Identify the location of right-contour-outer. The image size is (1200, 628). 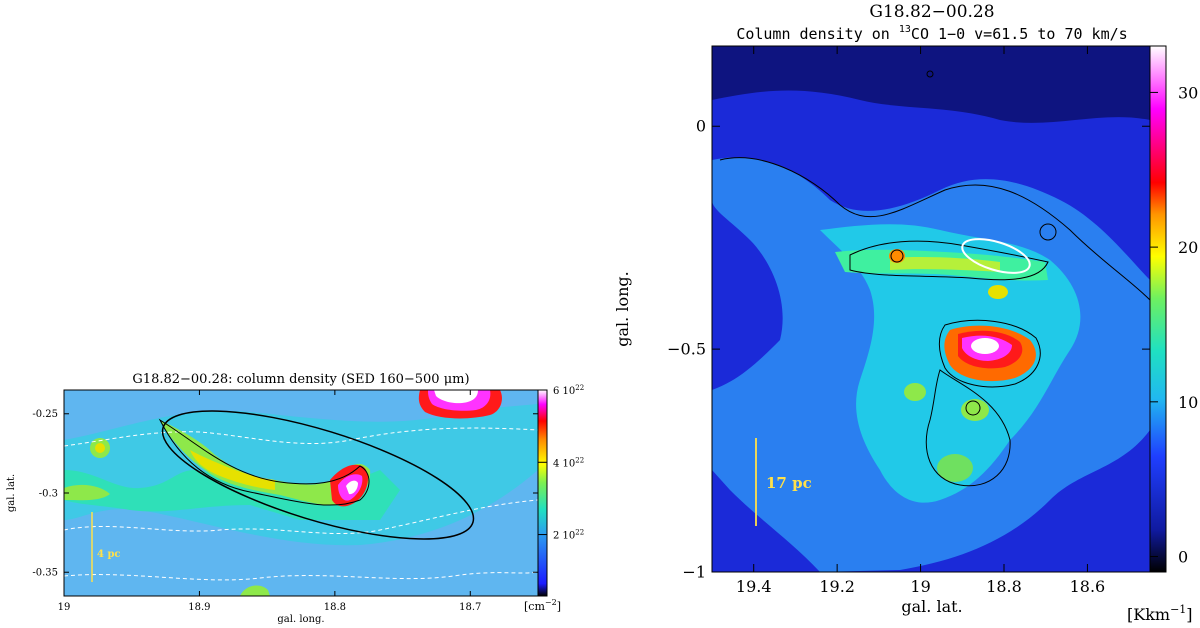
(934, 229).